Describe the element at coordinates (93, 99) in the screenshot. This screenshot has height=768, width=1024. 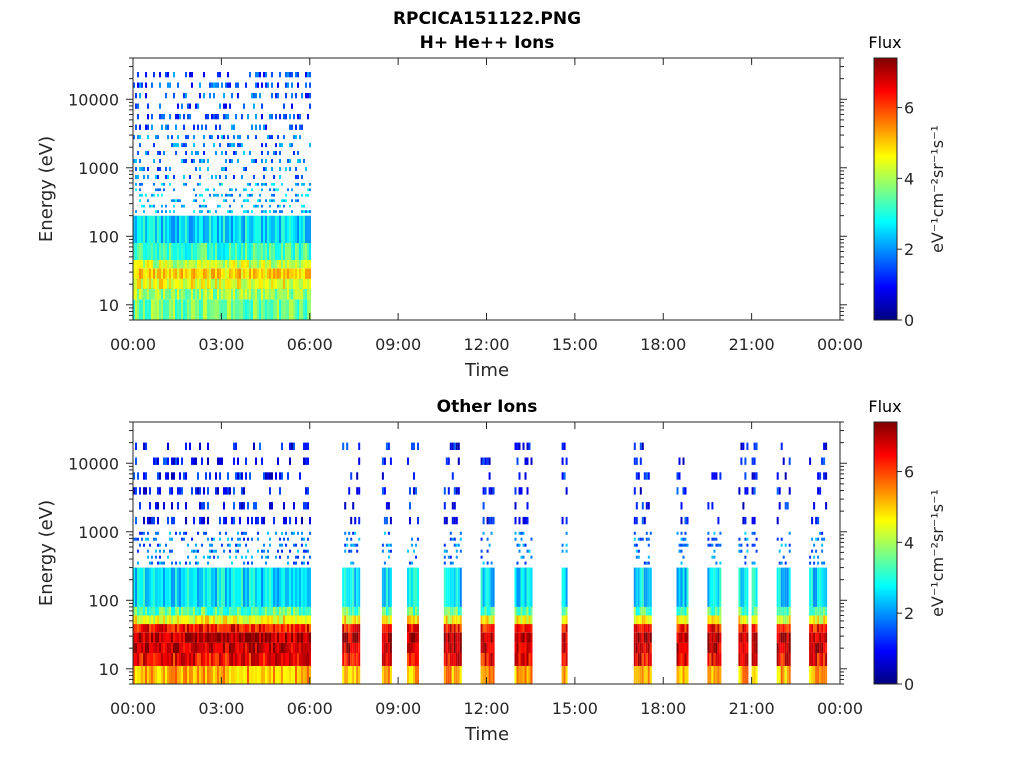
I see `y-tick-label: 10000` at that location.